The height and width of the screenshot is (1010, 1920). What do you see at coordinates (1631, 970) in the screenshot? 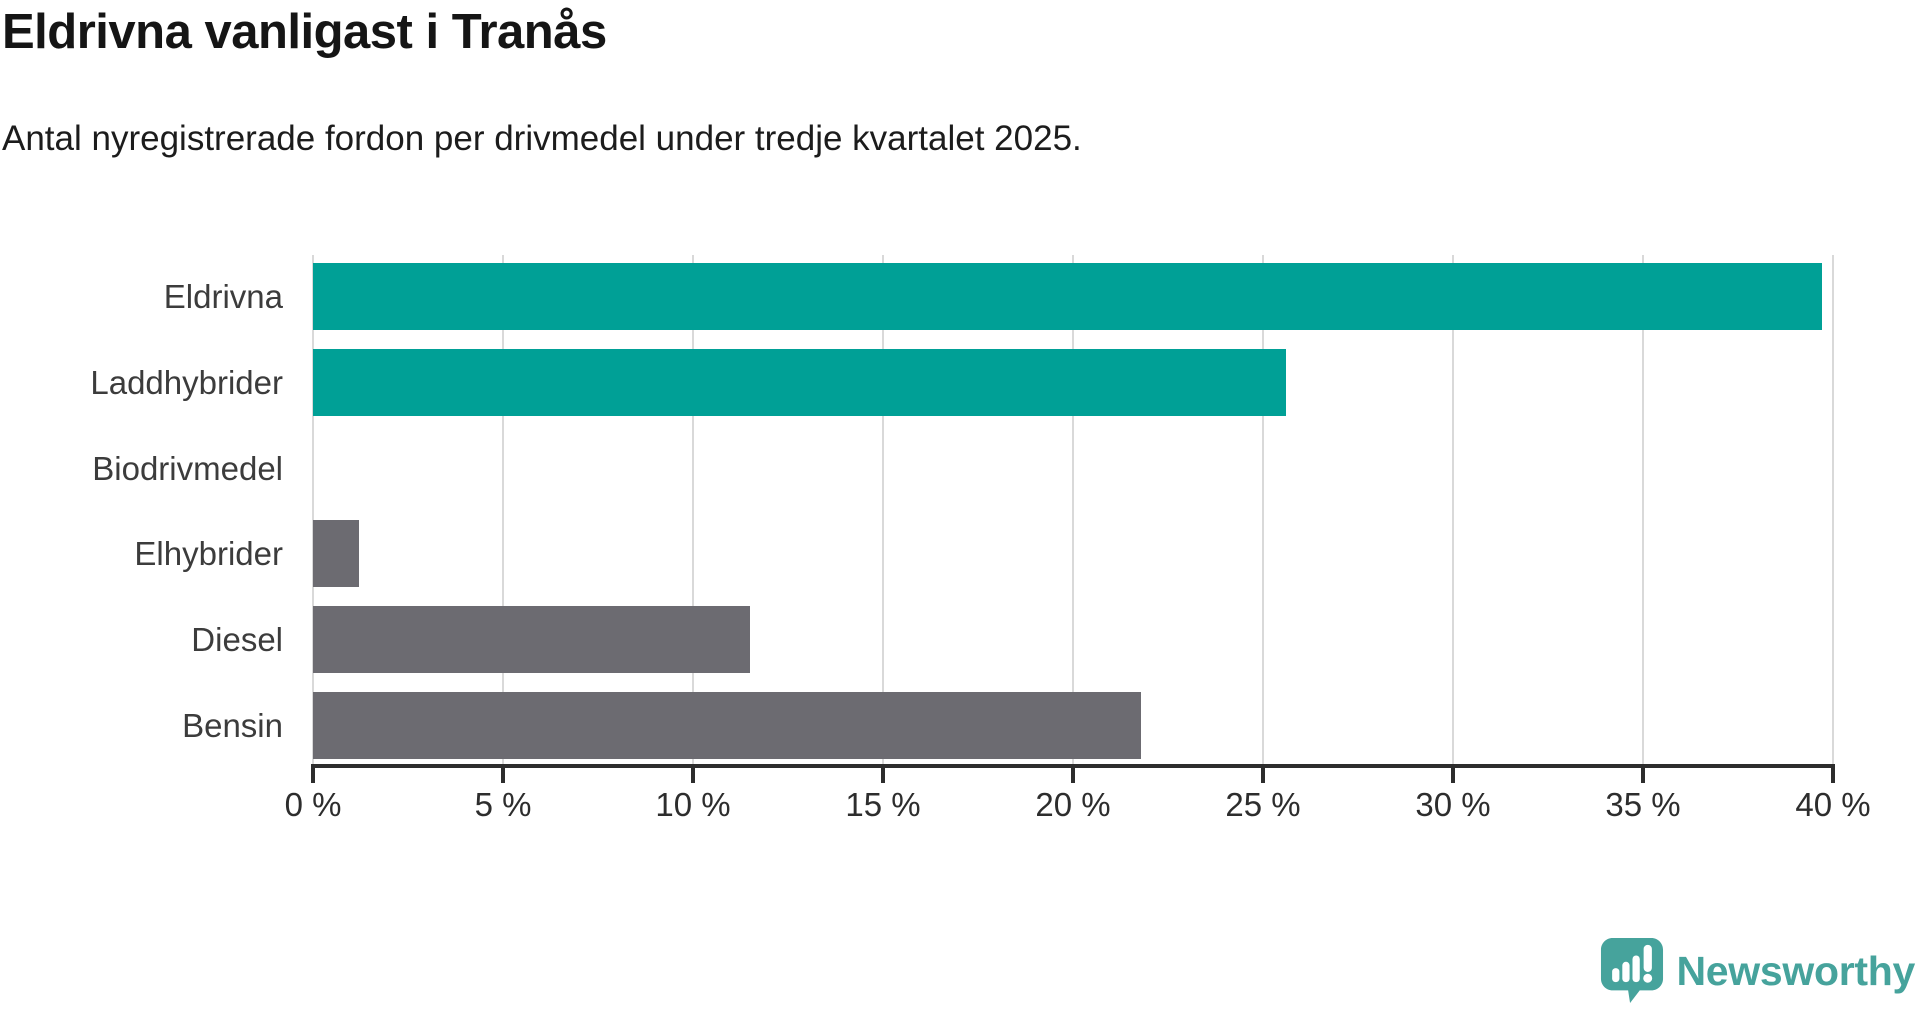
I see `newsworthy-icon` at bounding box center [1631, 970].